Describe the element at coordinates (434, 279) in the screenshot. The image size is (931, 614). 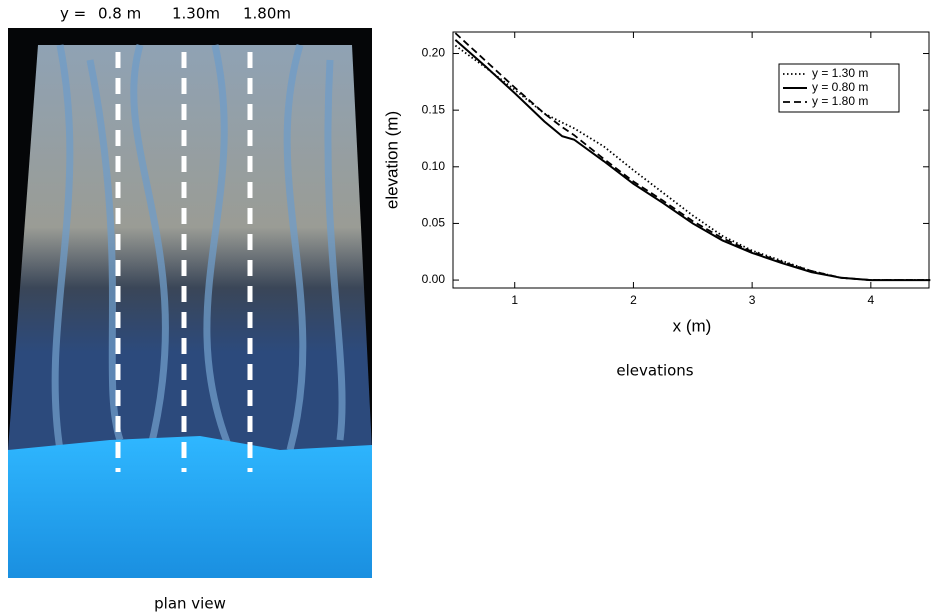
I see `y-tick-label: 0.00` at that location.